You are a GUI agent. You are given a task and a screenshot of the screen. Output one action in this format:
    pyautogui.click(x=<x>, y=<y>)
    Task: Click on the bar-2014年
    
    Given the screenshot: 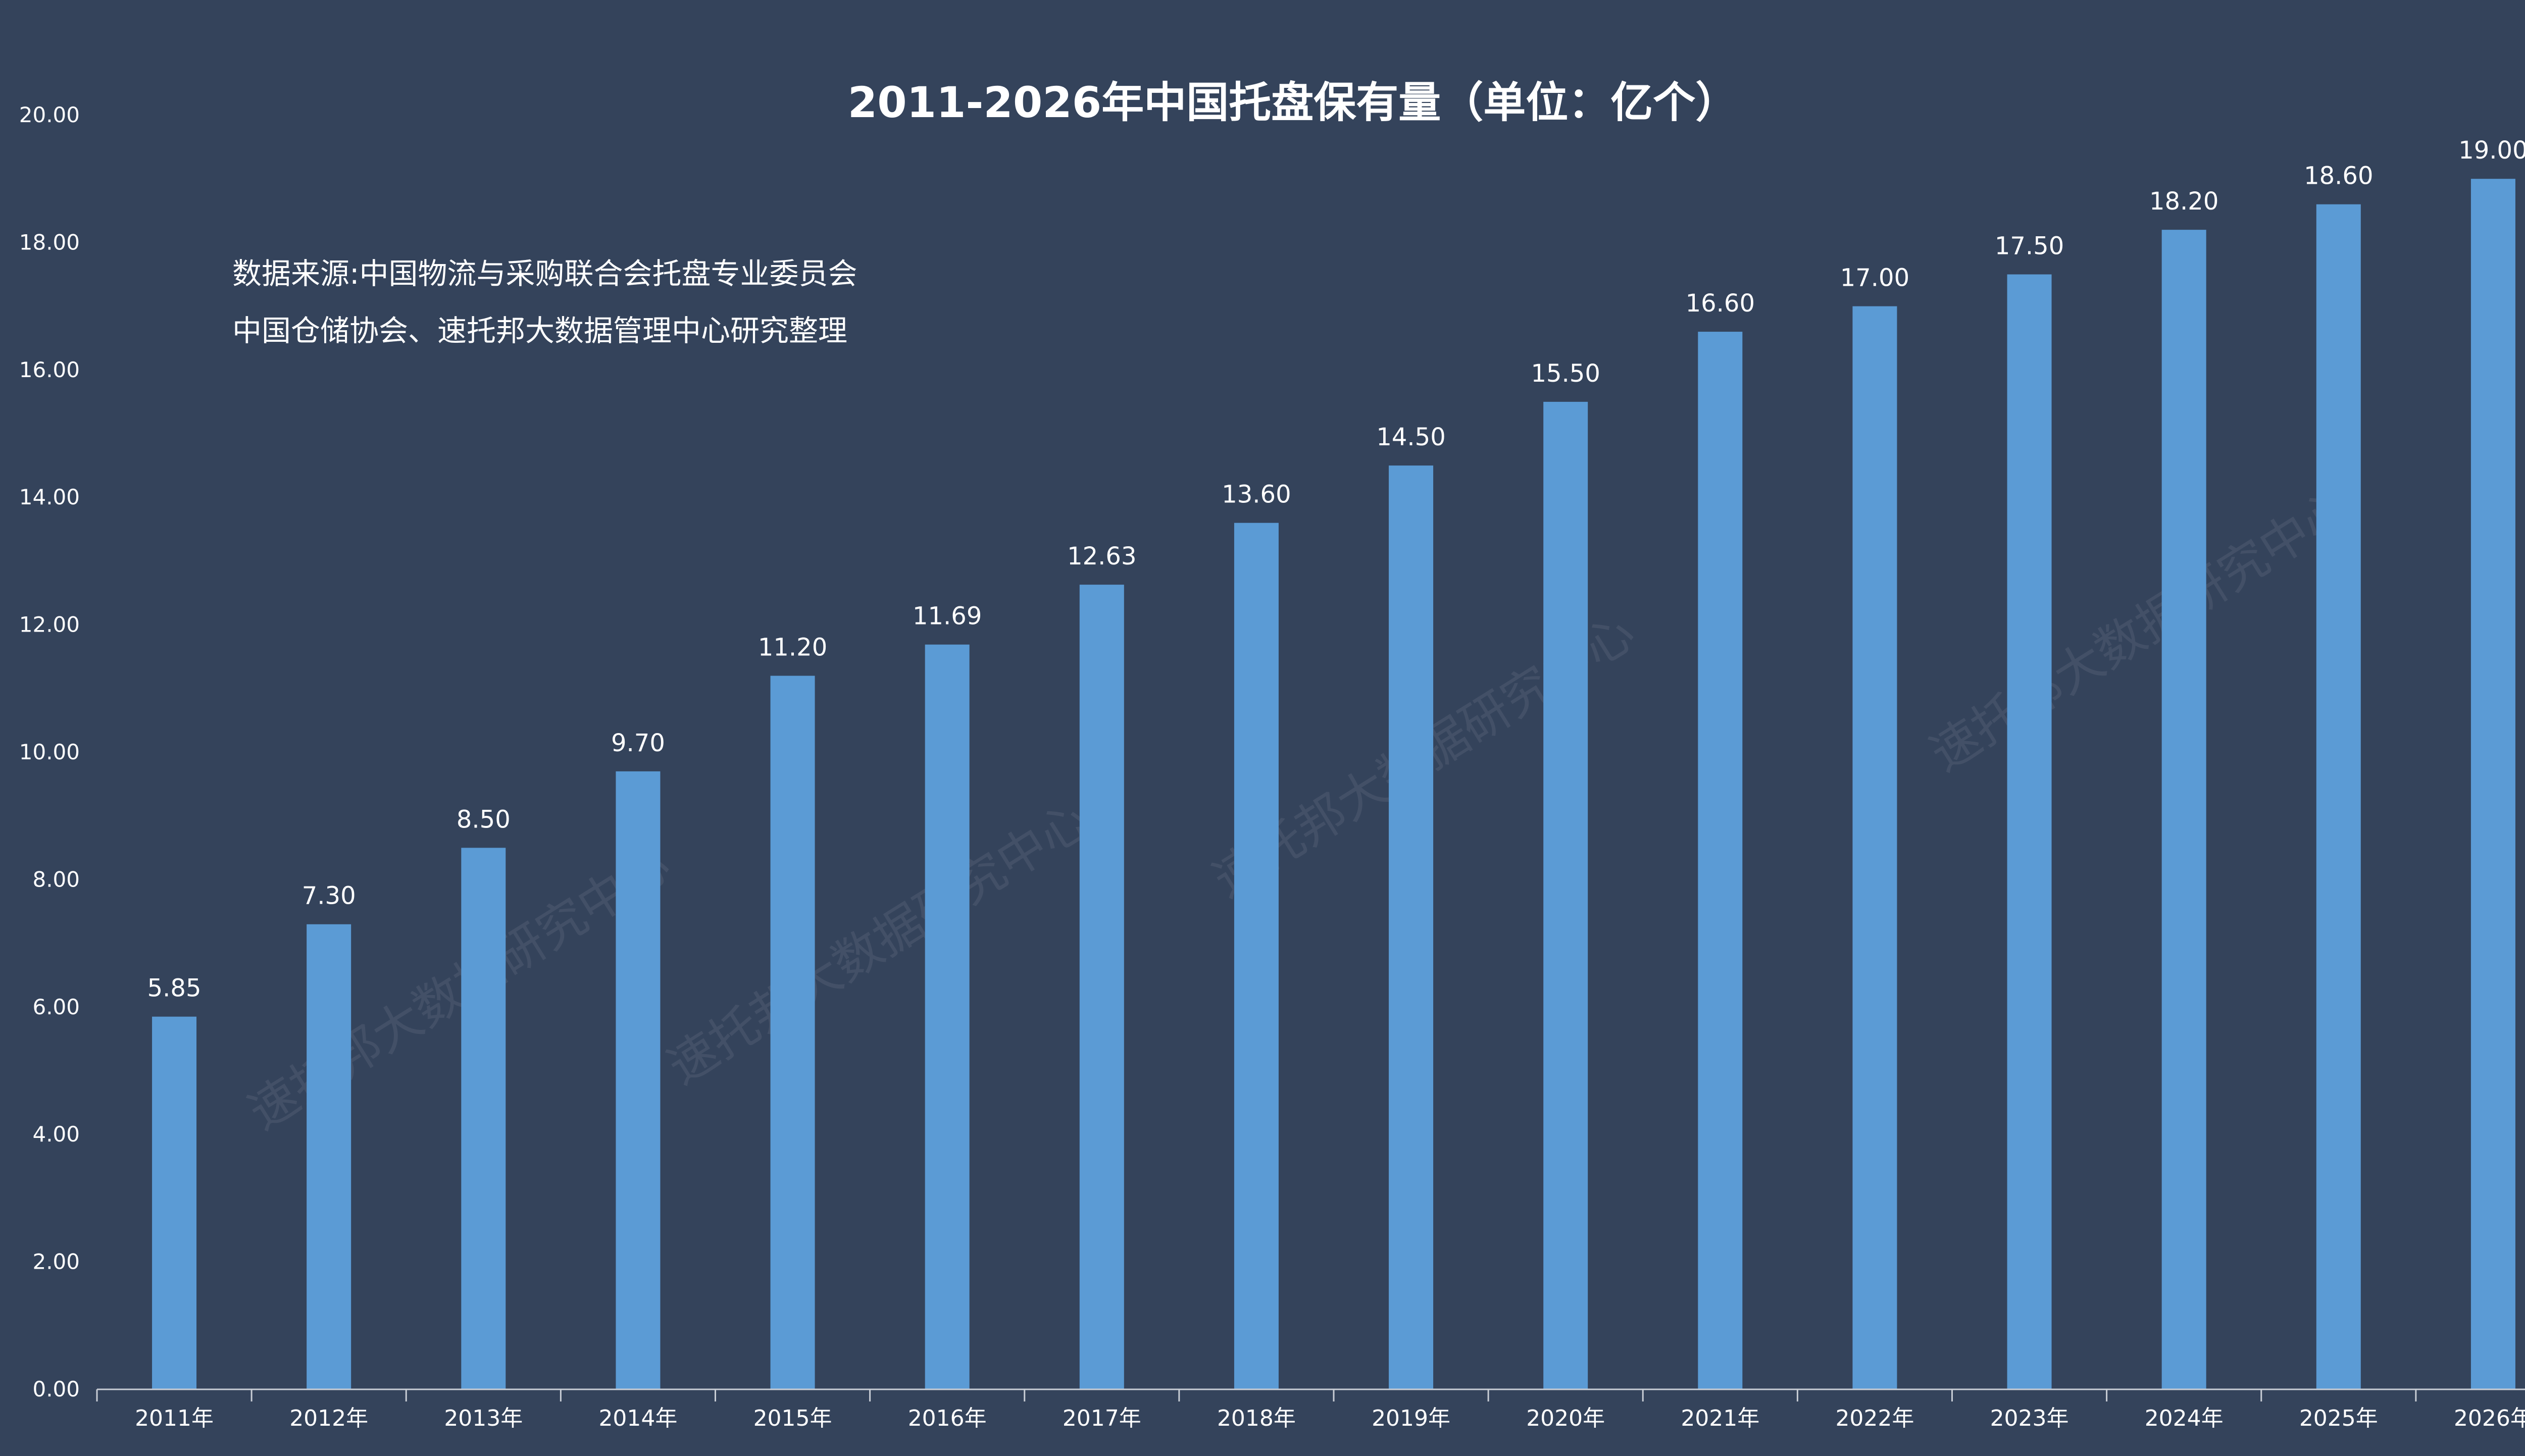 What is the action you would take?
    pyautogui.click(x=638, y=1080)
    